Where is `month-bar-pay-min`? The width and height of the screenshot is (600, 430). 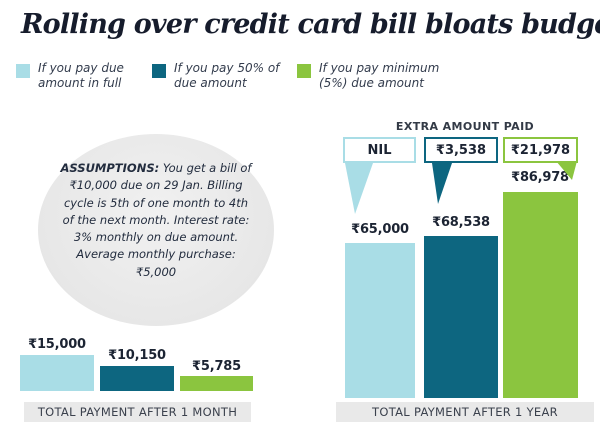 month-bar-pay-min is located at coordinates (216, 383).